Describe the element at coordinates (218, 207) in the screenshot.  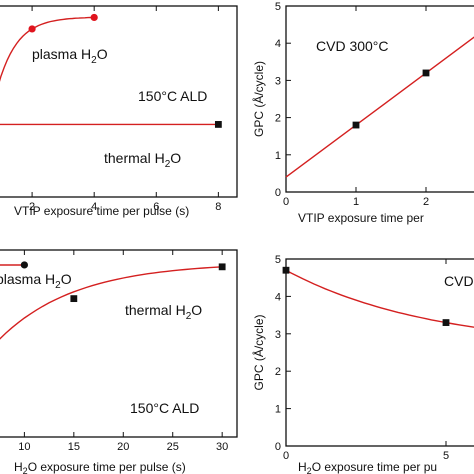
I see `x-tick-label: 8` at that location.